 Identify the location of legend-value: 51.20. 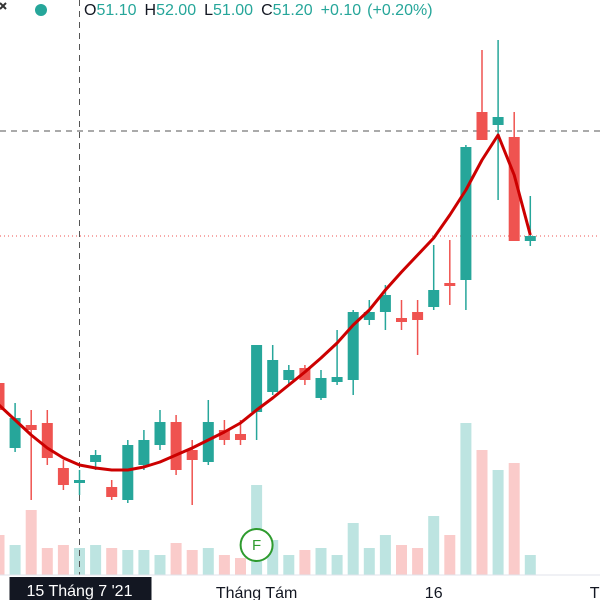
(293, 10).